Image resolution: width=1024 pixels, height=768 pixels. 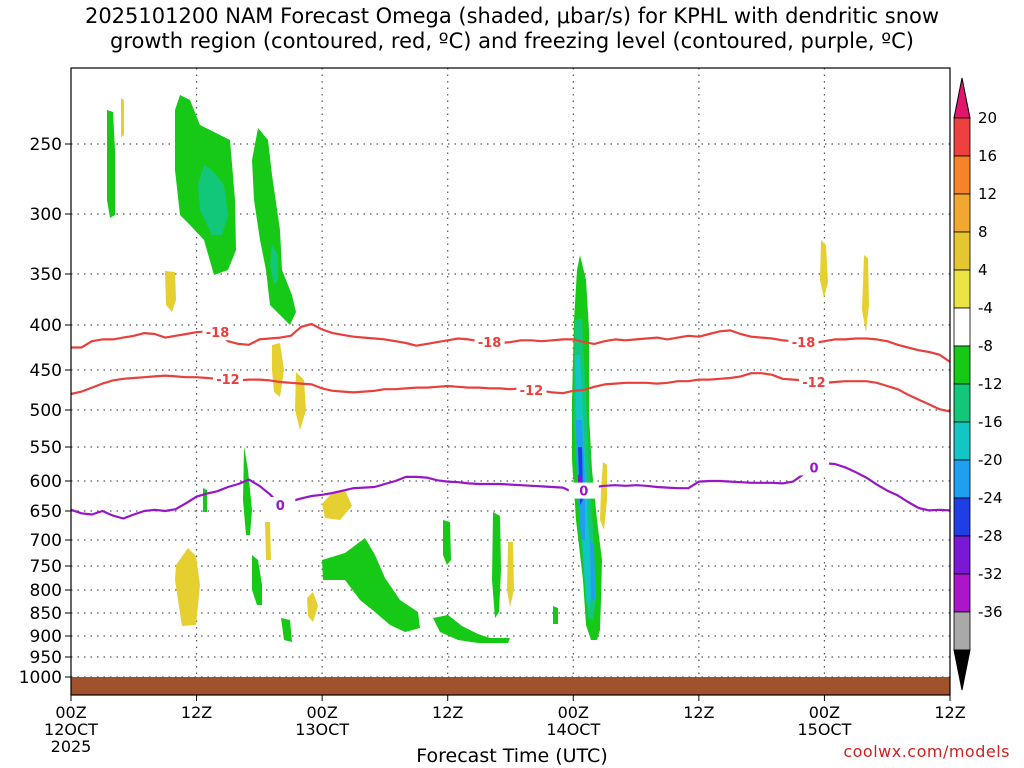 I want to click on colorbar-label: -24, so click(x=990, y=498).